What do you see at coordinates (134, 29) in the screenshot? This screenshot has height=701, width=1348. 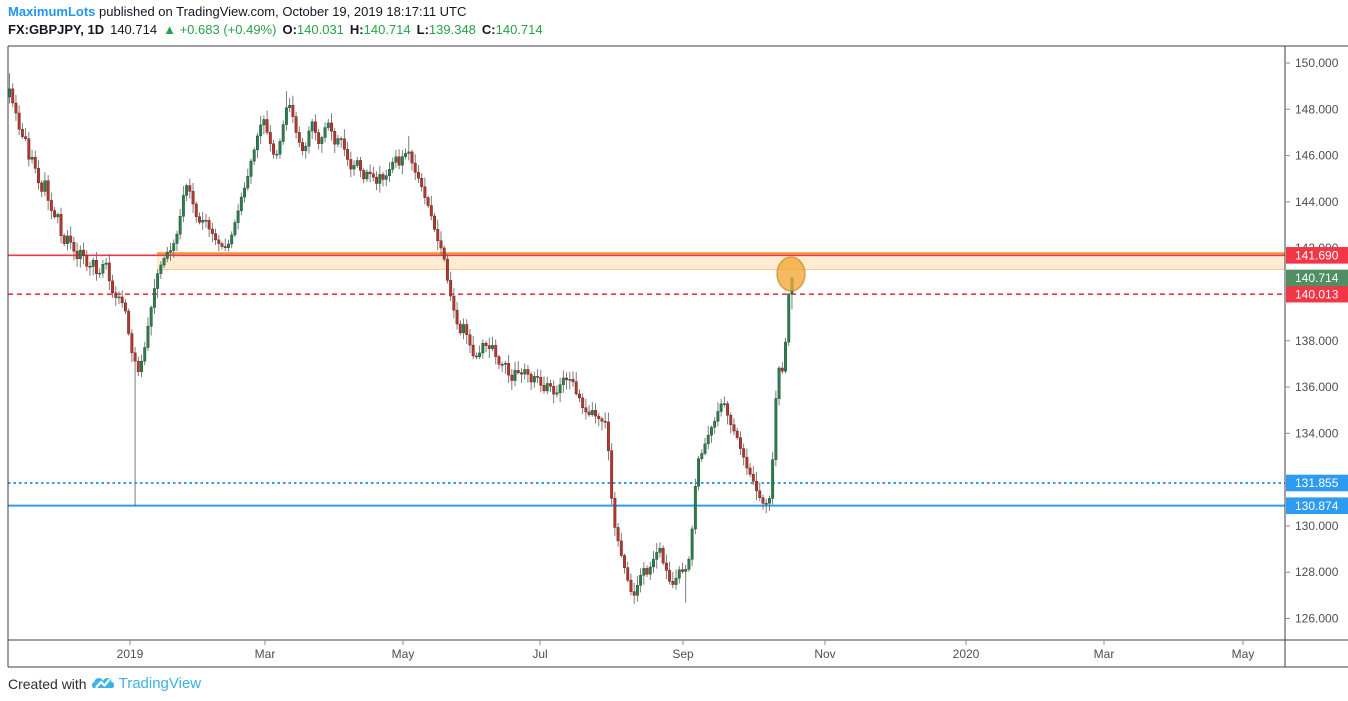 I see `last-price: 140.714` at bounding box center [134, 29].